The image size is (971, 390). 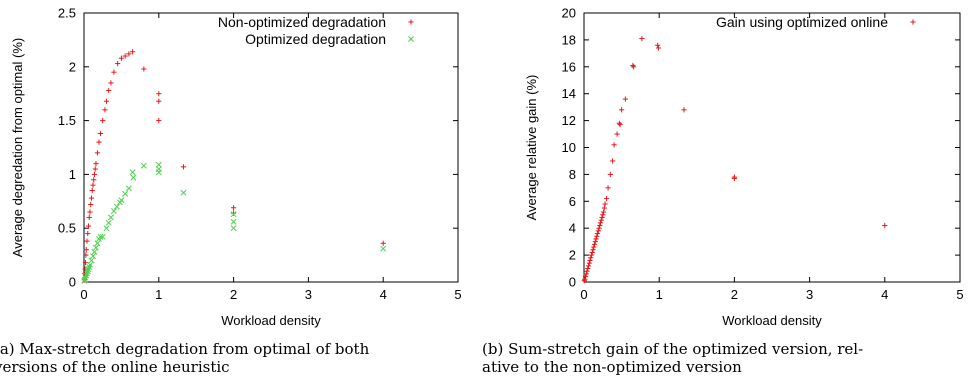 I want to click on caption-b-line2: ative to the non-optimized version, so click(x=612, y=367).